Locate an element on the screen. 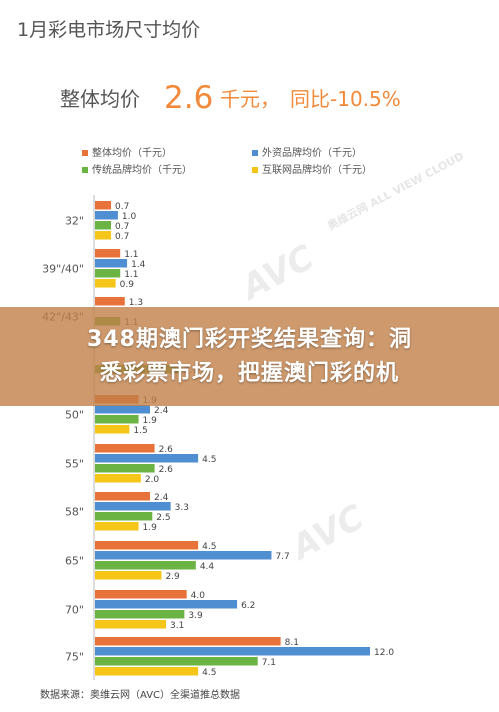  category-tick-label: 58" is located at coordinates (74, 511).